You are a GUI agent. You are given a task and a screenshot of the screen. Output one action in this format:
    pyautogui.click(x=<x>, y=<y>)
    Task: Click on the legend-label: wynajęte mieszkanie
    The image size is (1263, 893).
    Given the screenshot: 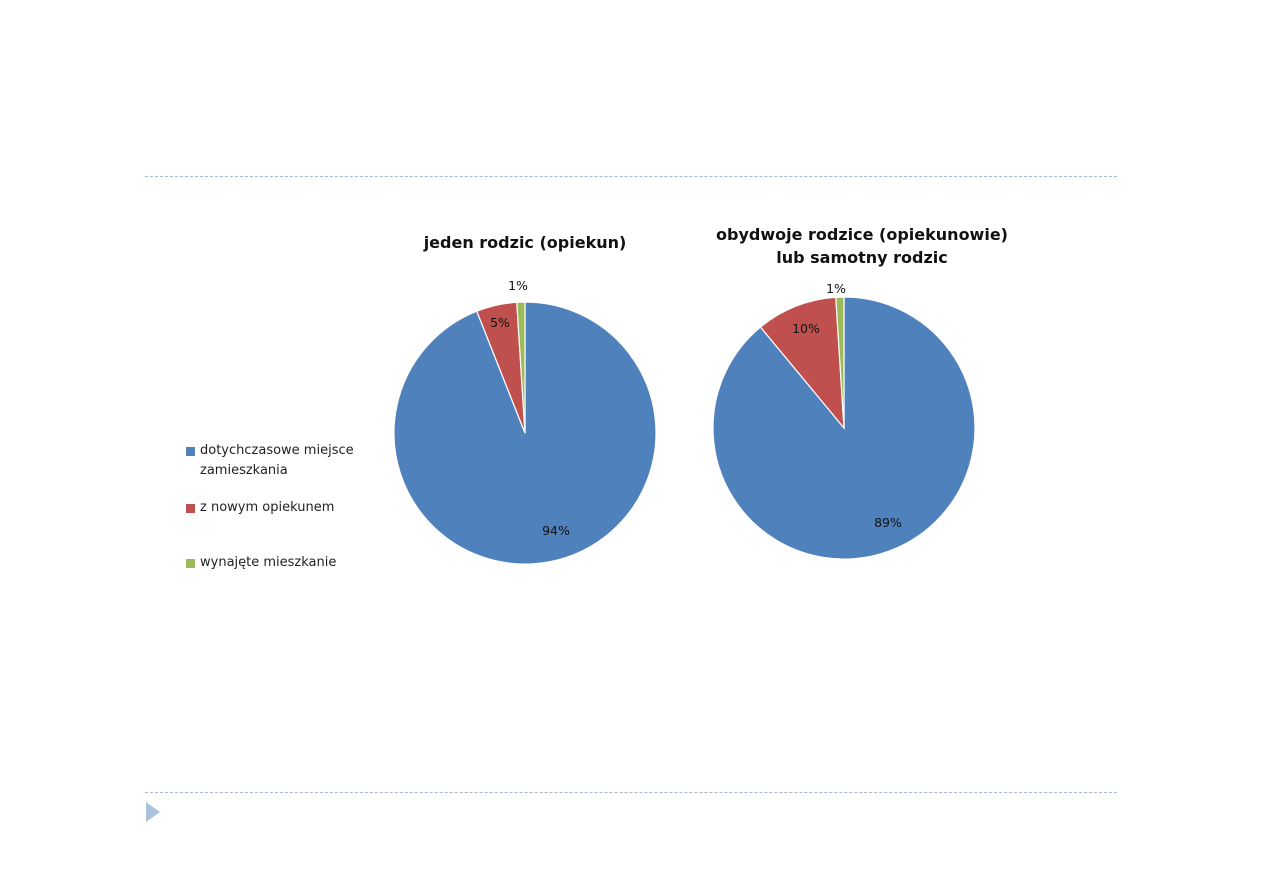 What is the action you would take?
    pyautogui.click(x=268, y=562)
    